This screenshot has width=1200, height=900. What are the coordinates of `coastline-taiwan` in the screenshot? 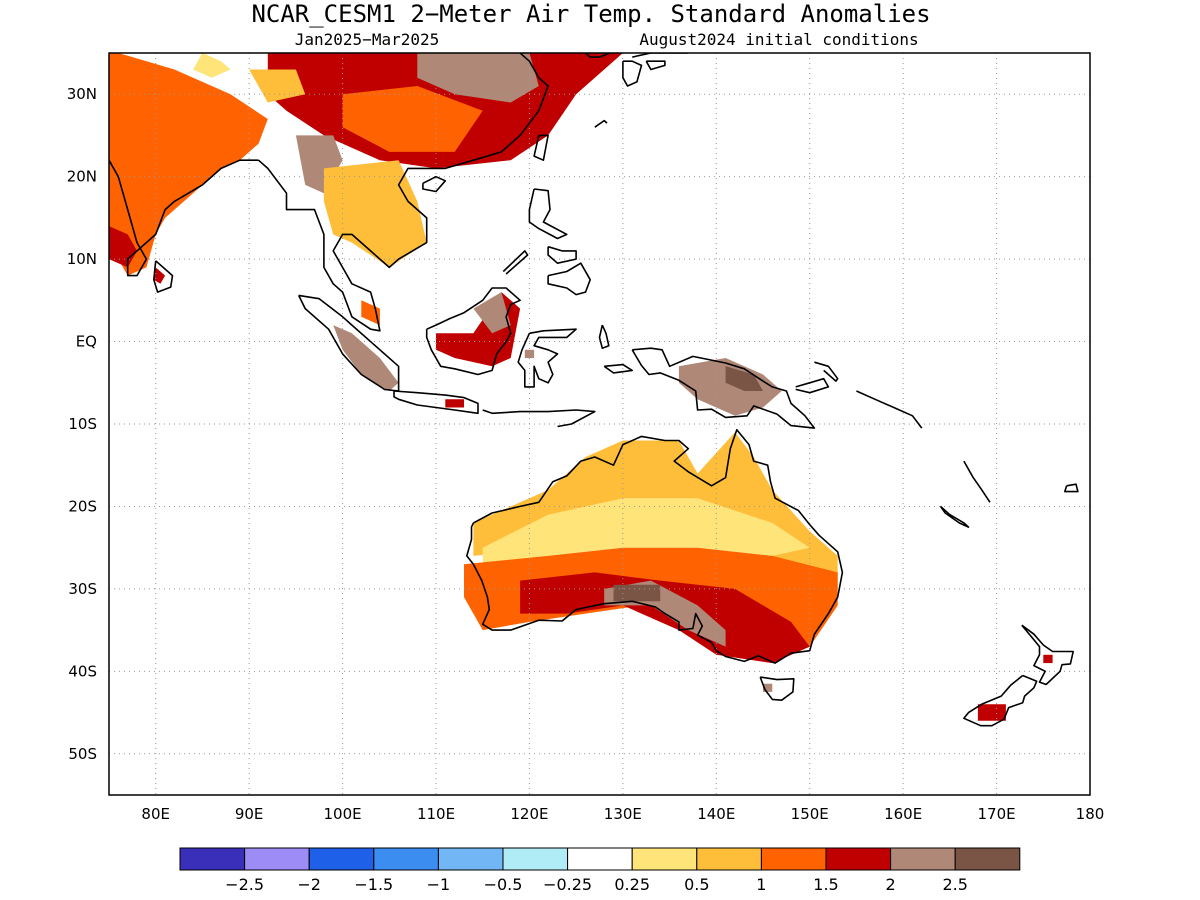 It's located at (541, 147).